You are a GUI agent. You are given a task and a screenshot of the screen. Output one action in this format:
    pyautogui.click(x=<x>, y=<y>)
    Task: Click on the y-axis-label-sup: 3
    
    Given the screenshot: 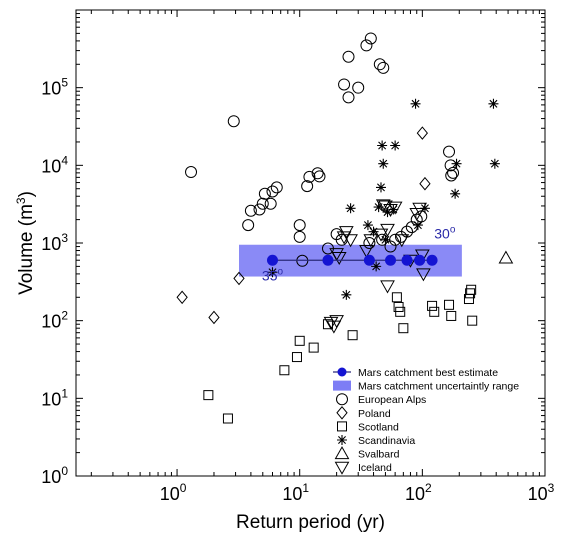 What is the action you would take?
    pyautogui.click(x=21, y=200)
    